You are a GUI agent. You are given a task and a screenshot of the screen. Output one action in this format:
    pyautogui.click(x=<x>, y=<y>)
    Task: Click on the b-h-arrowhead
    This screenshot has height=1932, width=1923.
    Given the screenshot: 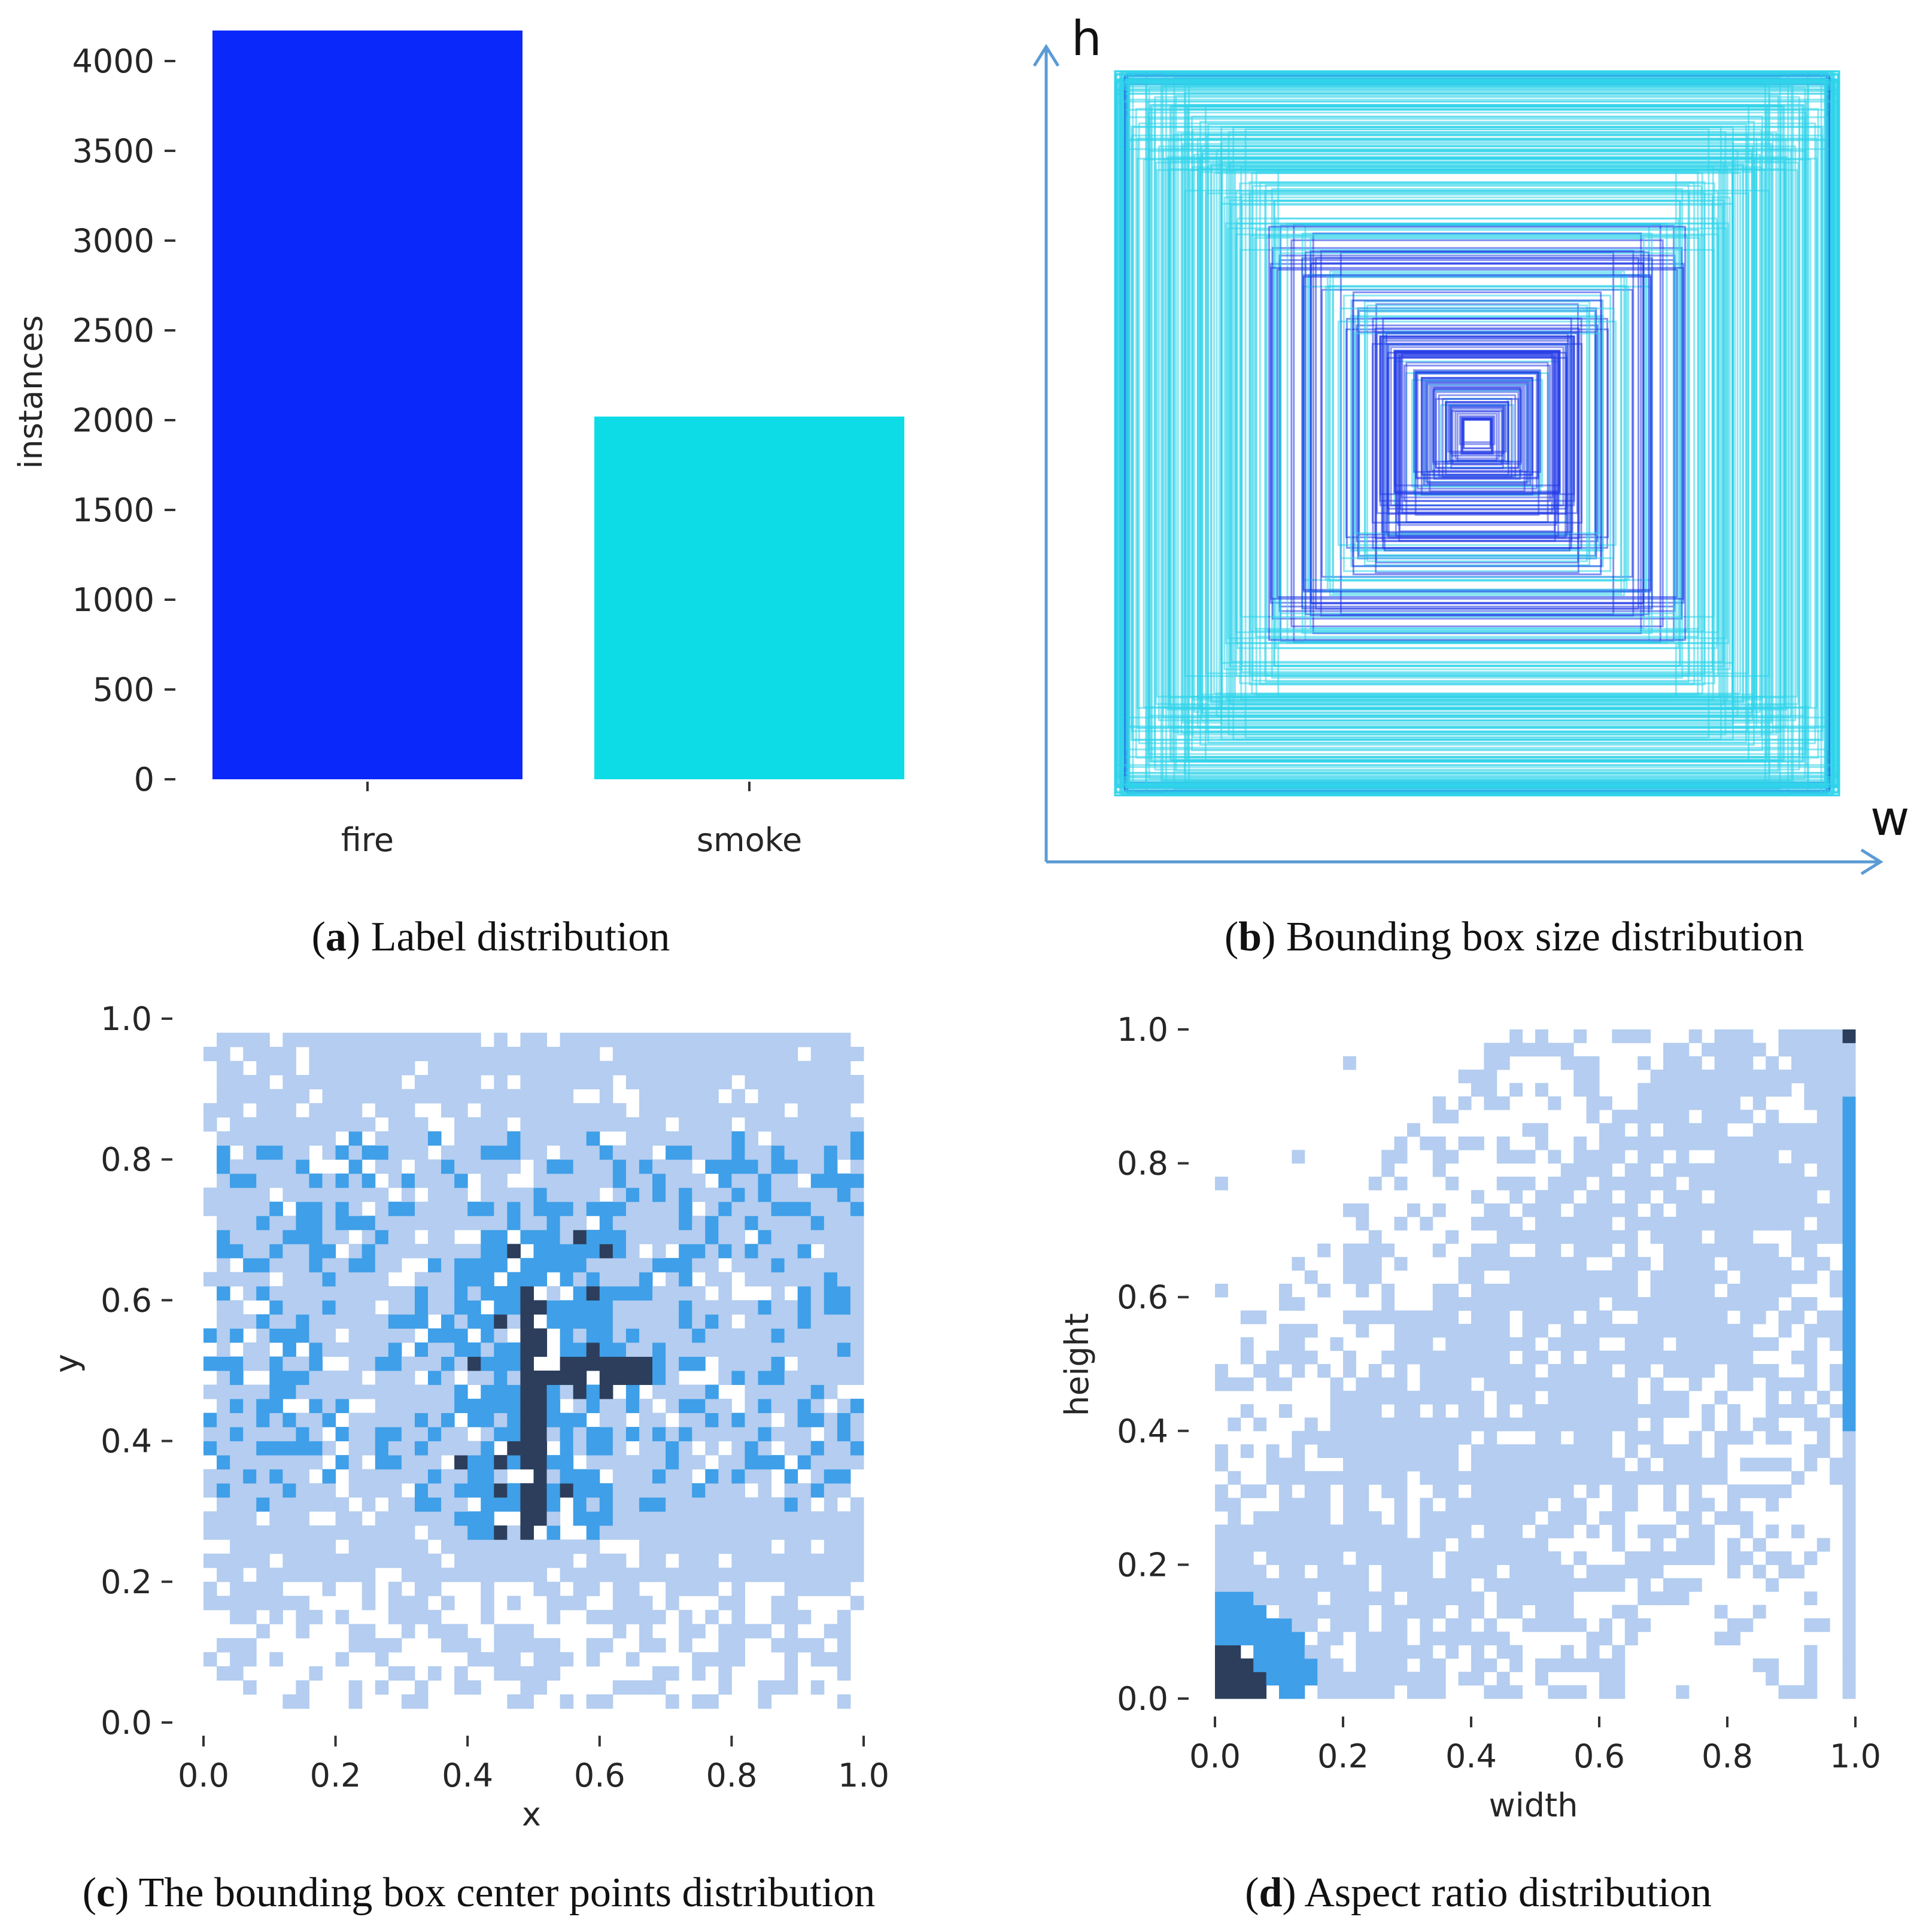 What is the action you would take?
    pyautogui.click(x=1046, y=55)
    